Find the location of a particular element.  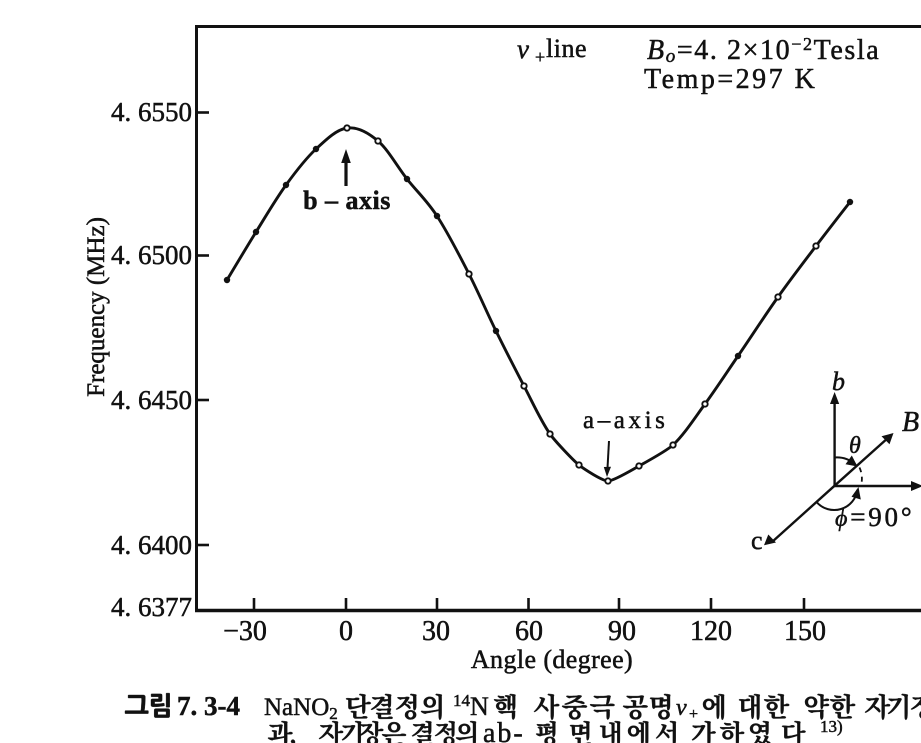

svg-text: 4. 6500 is located at coordinates (151, 255).